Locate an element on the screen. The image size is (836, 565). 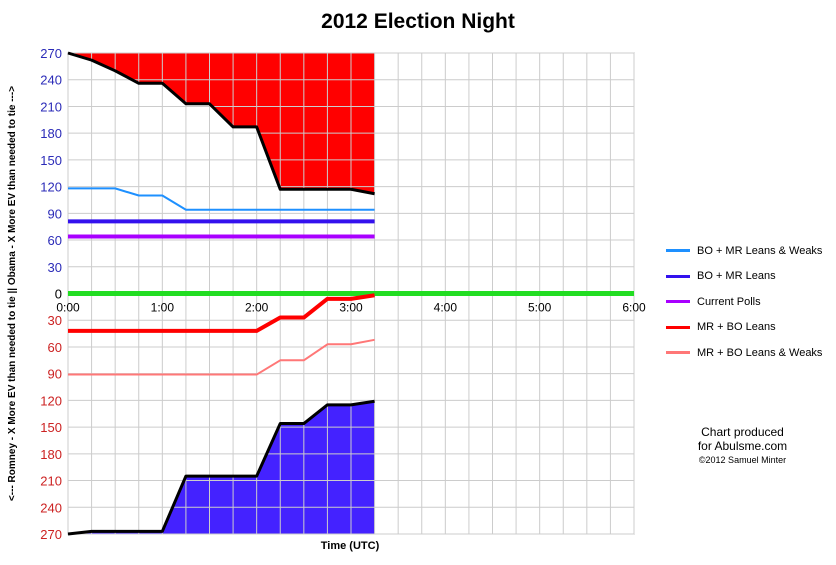
x-tick-label: 5:00 is located at coordinates (540, 308).